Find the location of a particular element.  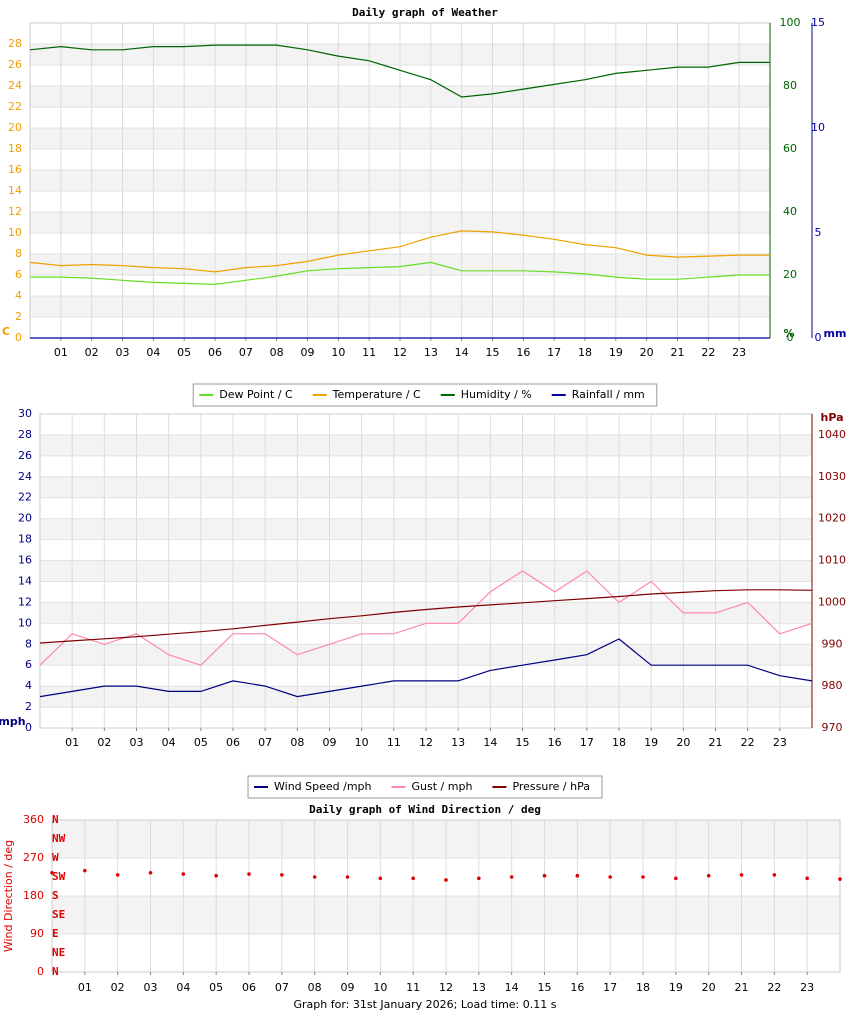

y2-tick-label: 0 is located at coordinates (790, 337).